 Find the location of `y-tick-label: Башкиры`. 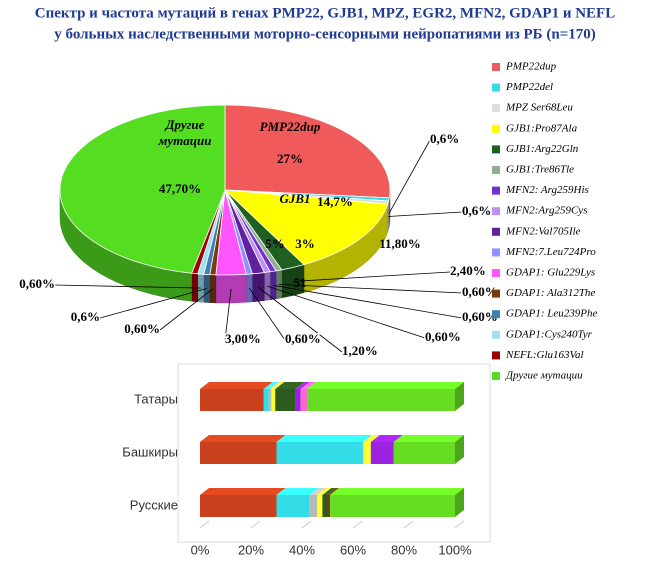

y-tick-label: Башкиры is located at coordinates (150, 451).